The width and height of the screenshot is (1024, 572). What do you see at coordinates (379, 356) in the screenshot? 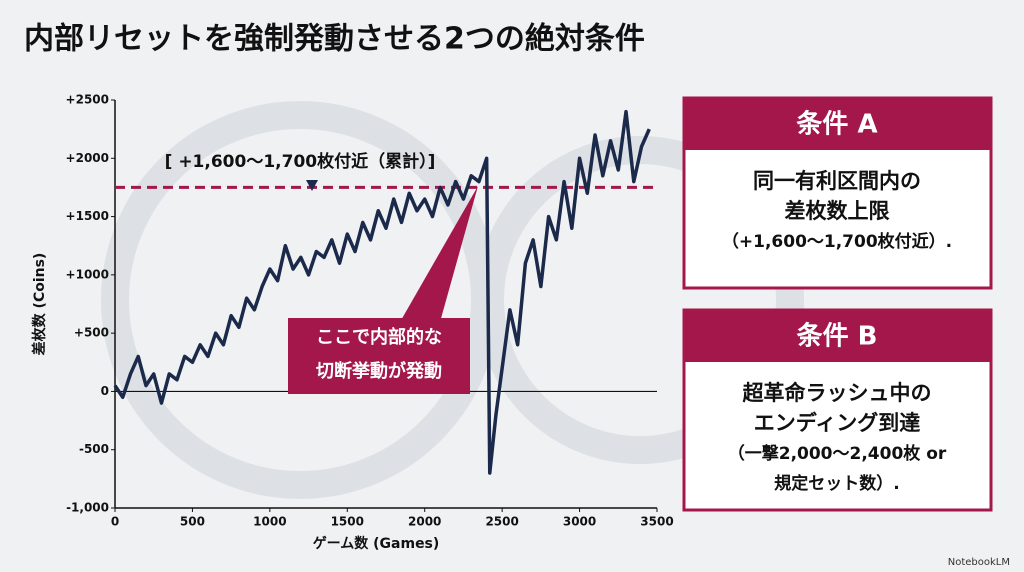
I see `callout-box` at bounding box center [379, 356].